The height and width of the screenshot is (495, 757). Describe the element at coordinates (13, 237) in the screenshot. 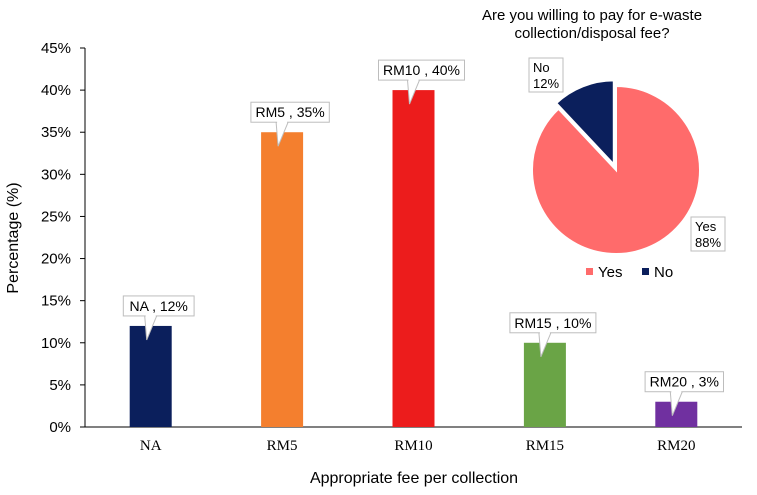

I see `y-axis-title: Percentage (%)` at that location.